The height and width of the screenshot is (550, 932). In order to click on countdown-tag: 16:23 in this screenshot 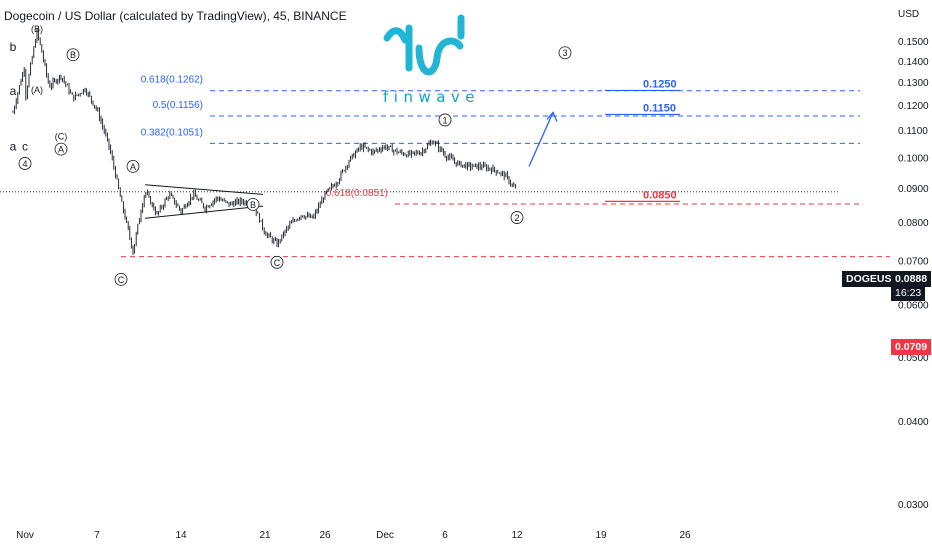, I will do `click(908, 293)`.